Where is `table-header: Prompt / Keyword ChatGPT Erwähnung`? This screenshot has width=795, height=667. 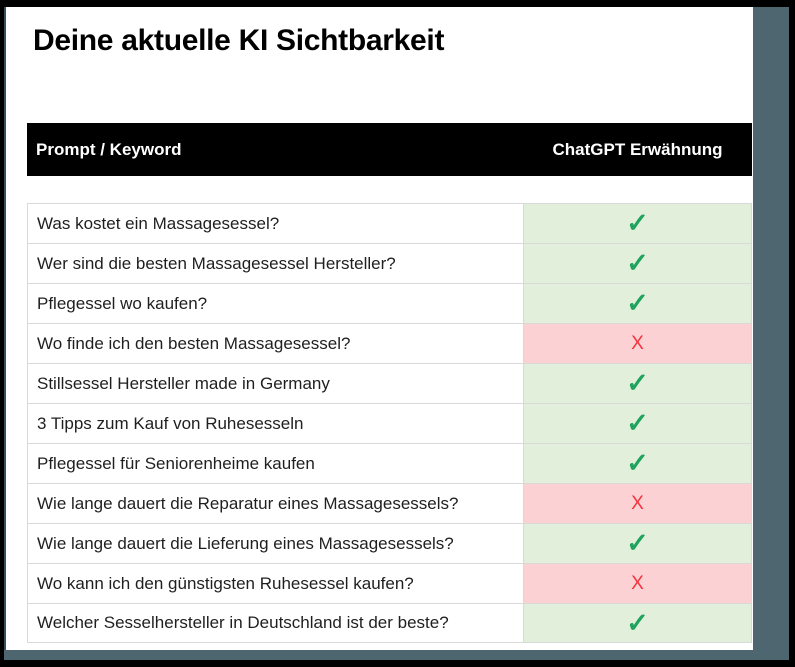
table-header: Prompt / Keyword ChatGPT Erwähnung is located at coordinates (389, 149).